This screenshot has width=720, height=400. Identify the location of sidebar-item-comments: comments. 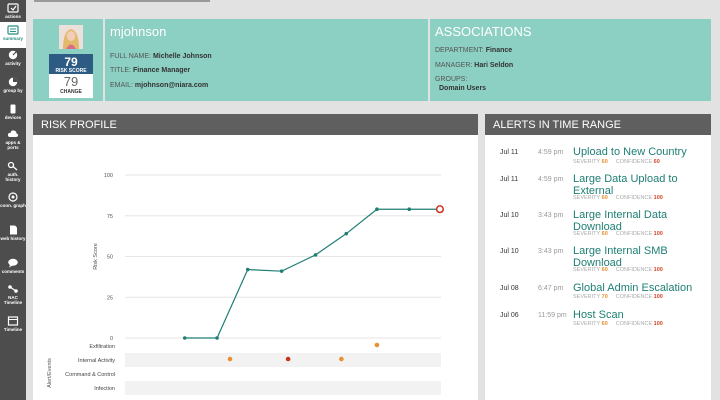
(13, 268).